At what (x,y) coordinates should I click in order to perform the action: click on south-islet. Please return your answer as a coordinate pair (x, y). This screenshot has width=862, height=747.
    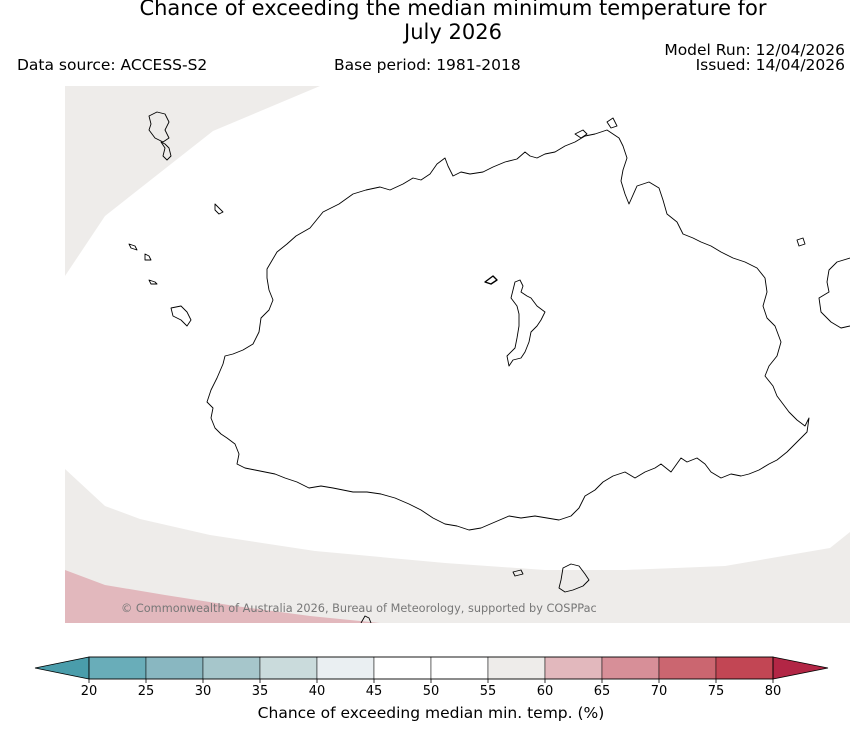
    Looking at the image, I should click on (518, 573).